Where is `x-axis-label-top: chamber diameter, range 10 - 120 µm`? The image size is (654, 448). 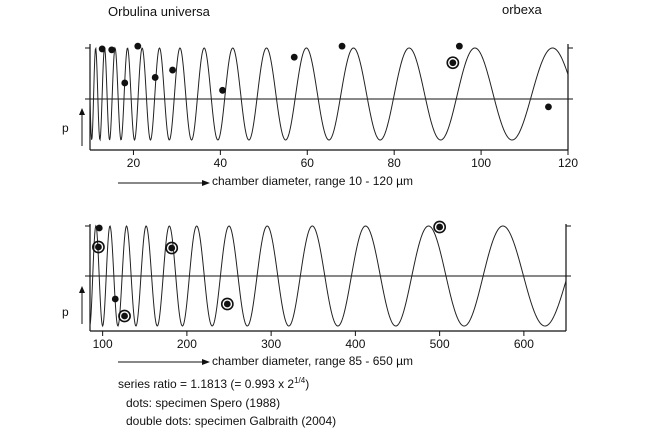
x-axis-label-top: chamber diameter, range 10 - 120 µm is located at coordinates (313, 181).